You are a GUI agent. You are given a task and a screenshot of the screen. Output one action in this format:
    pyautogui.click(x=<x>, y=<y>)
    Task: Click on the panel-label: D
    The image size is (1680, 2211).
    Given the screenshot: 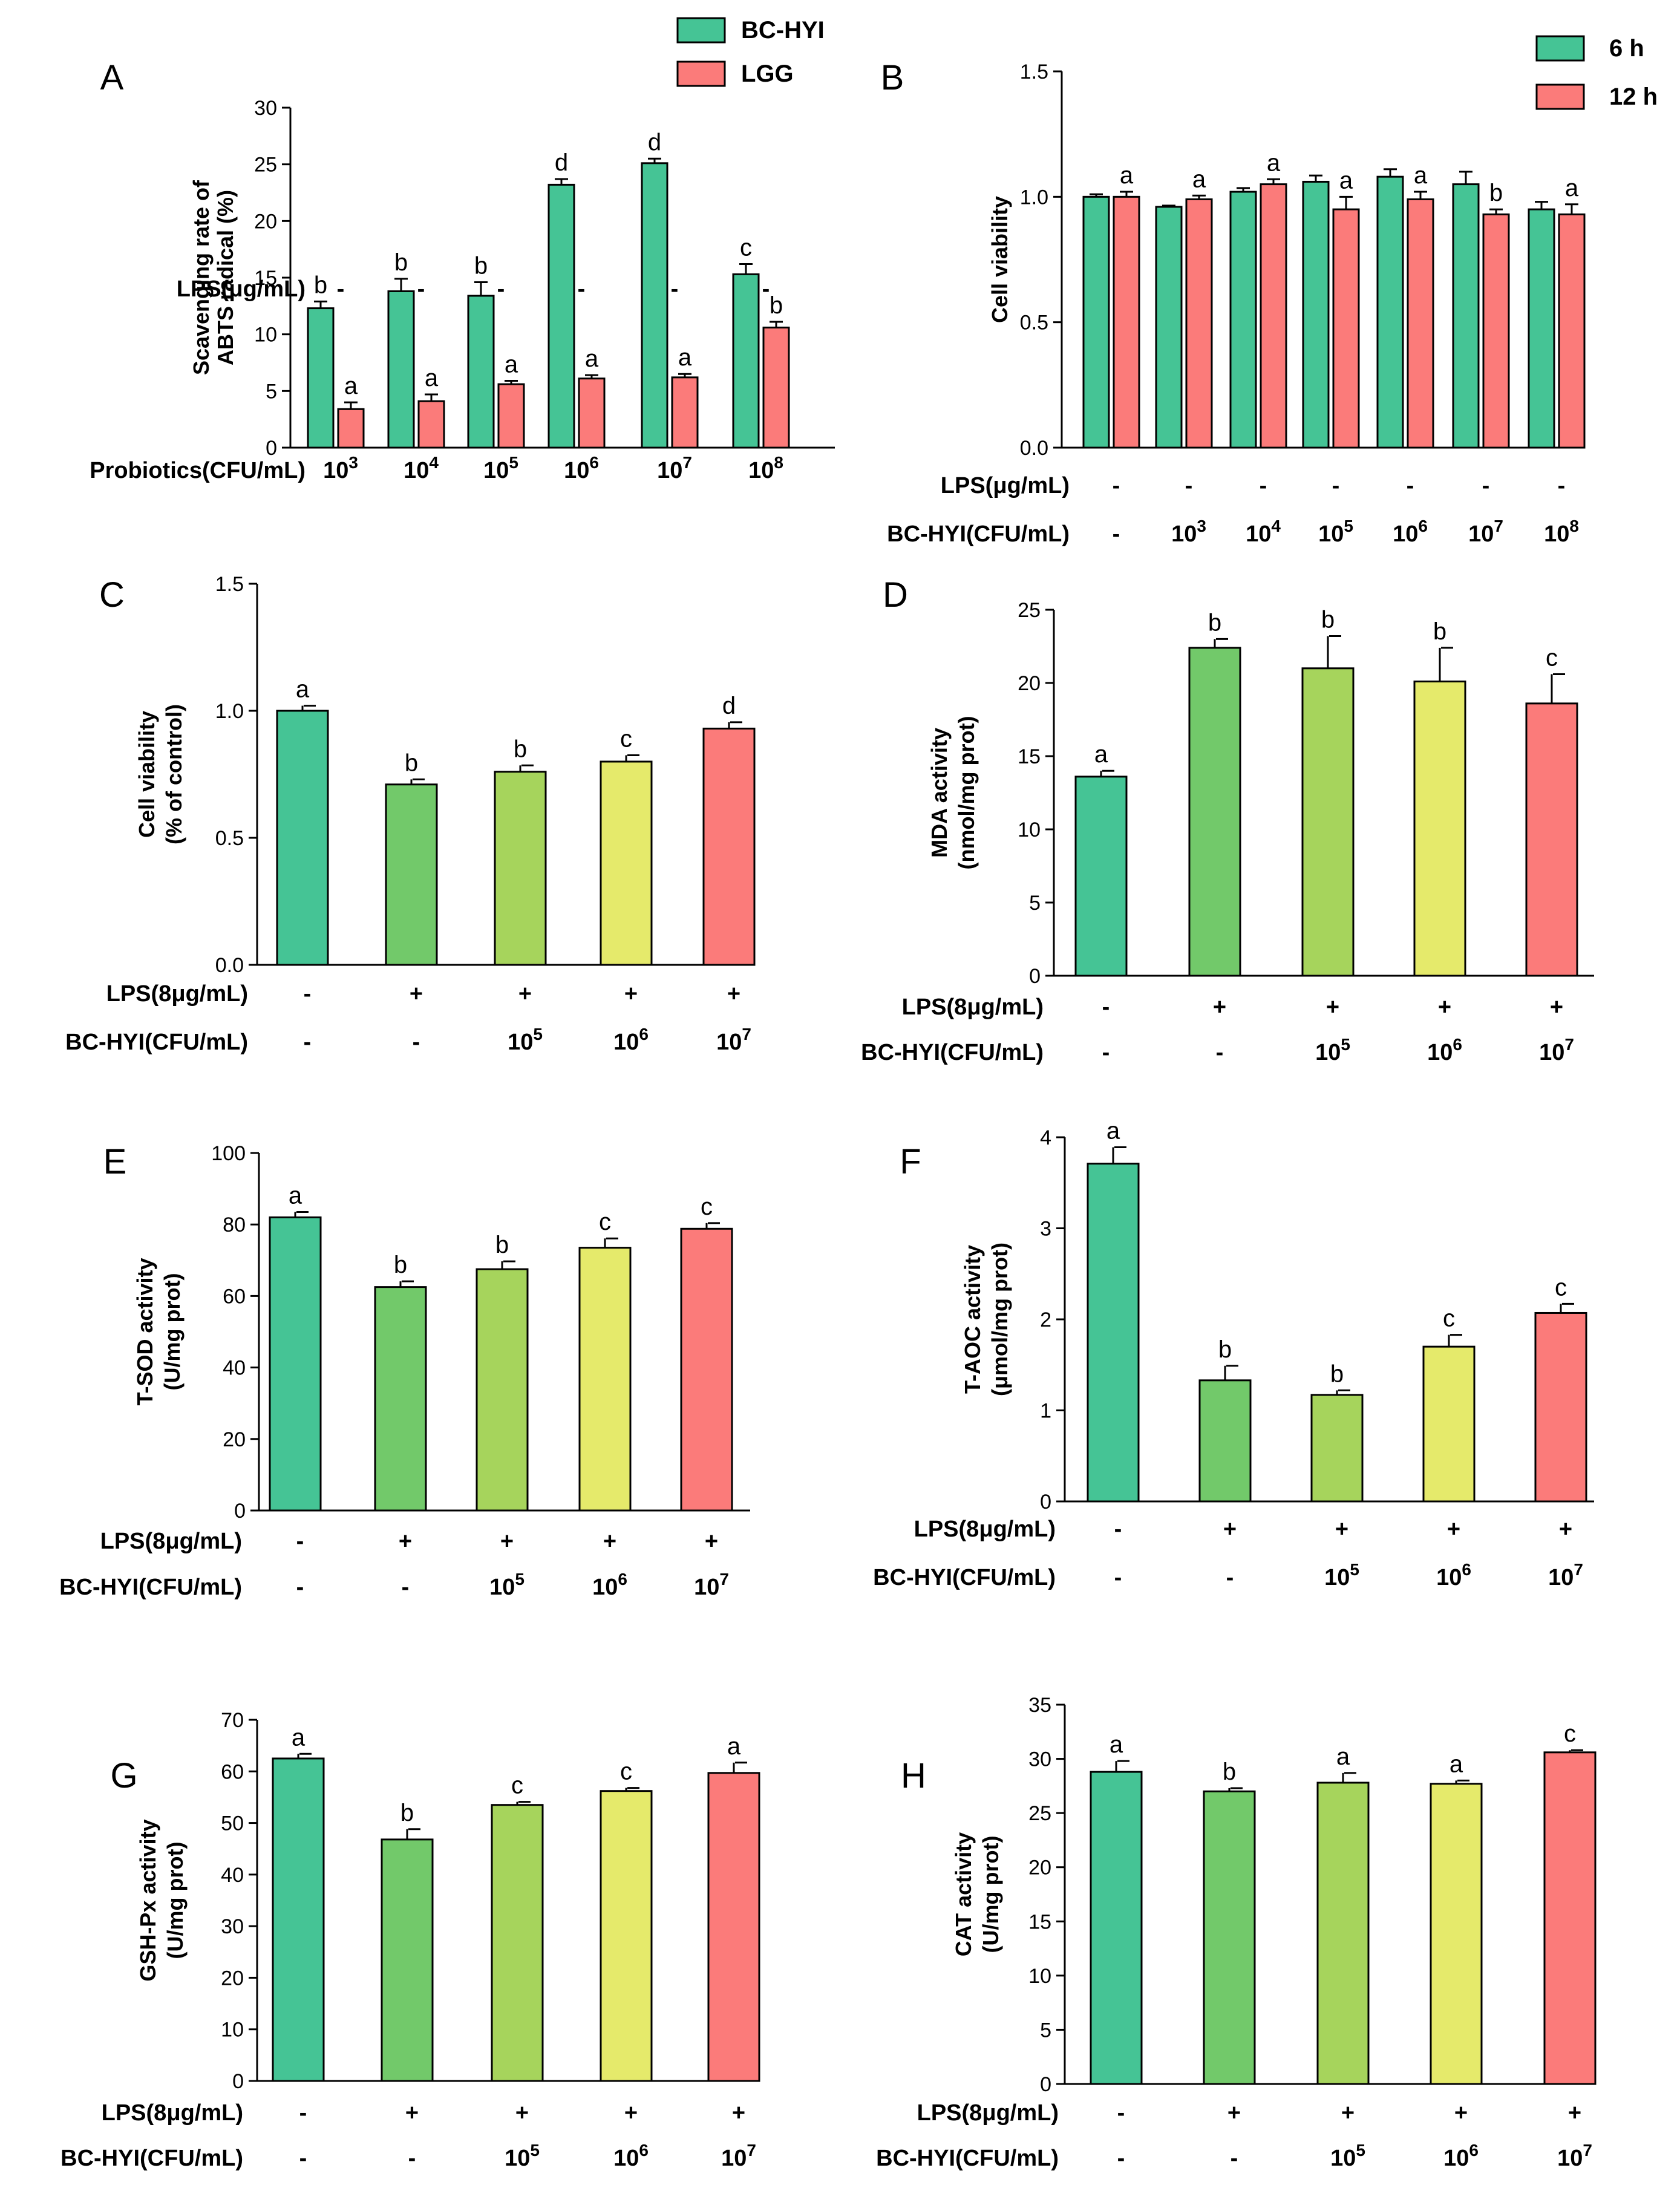 What is the action you would take?
    pyautogui.click(x=895, y=595)
    